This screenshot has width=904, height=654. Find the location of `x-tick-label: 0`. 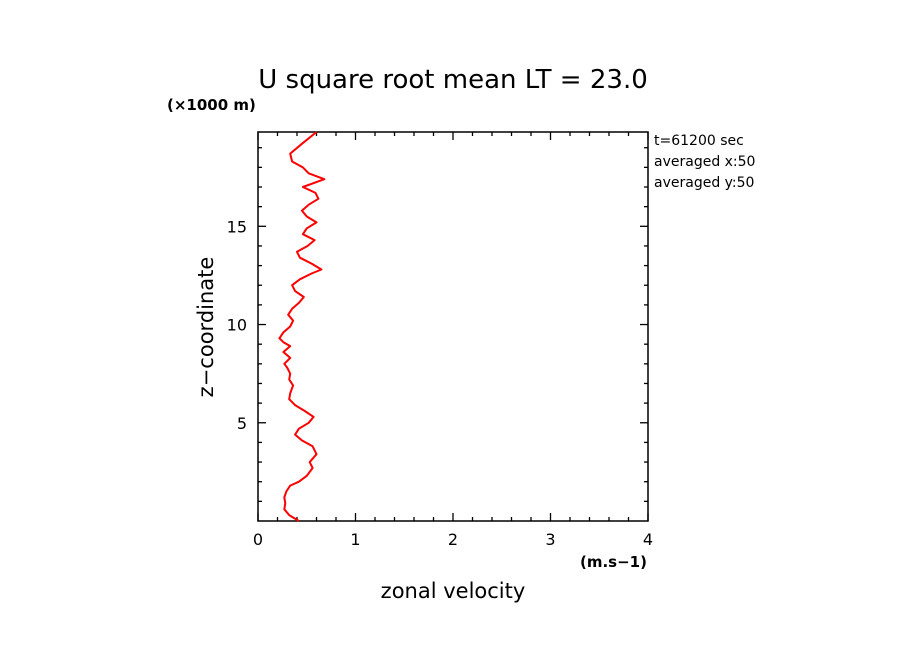

x-tick-label: 0 is located at coordinates (258, 539).